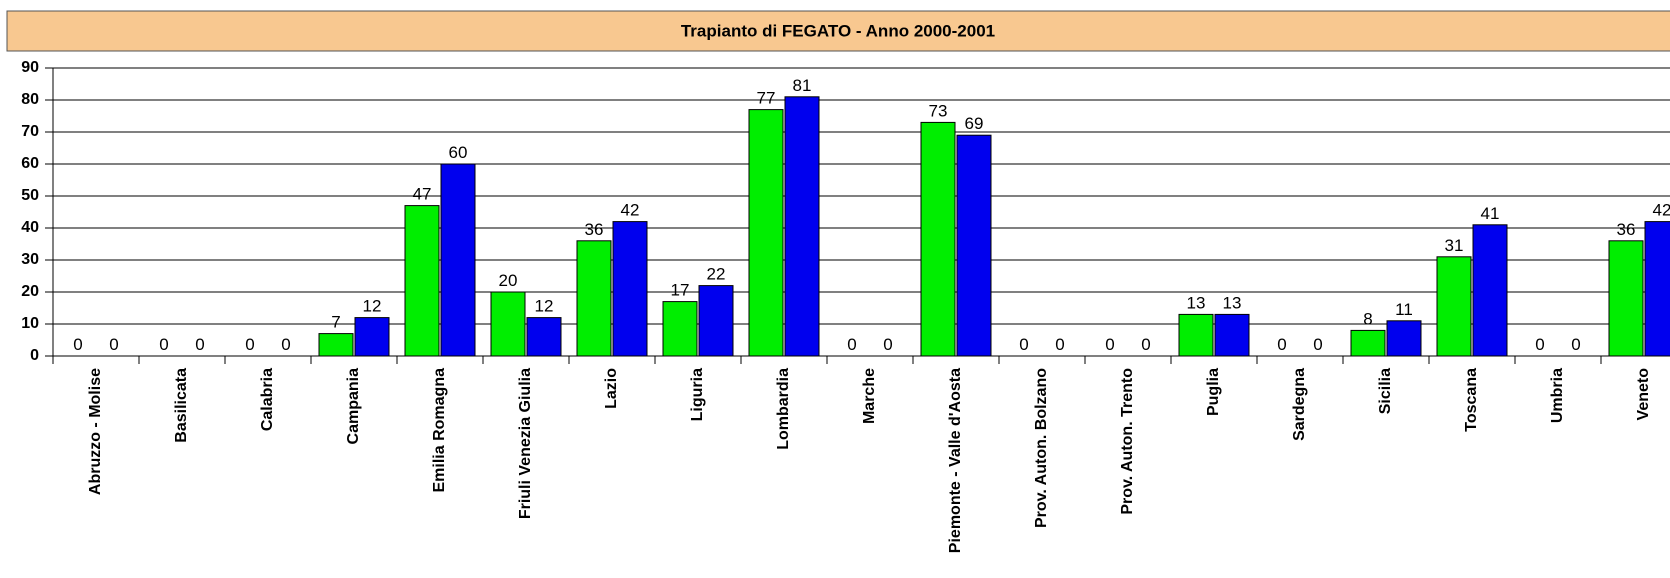 The width and height of the screenshot is (1670, 578). What do you see at coordinates (30, 227) in the screenshot?
I see `y-tick-label: 40` at bounding box center [30, 227].